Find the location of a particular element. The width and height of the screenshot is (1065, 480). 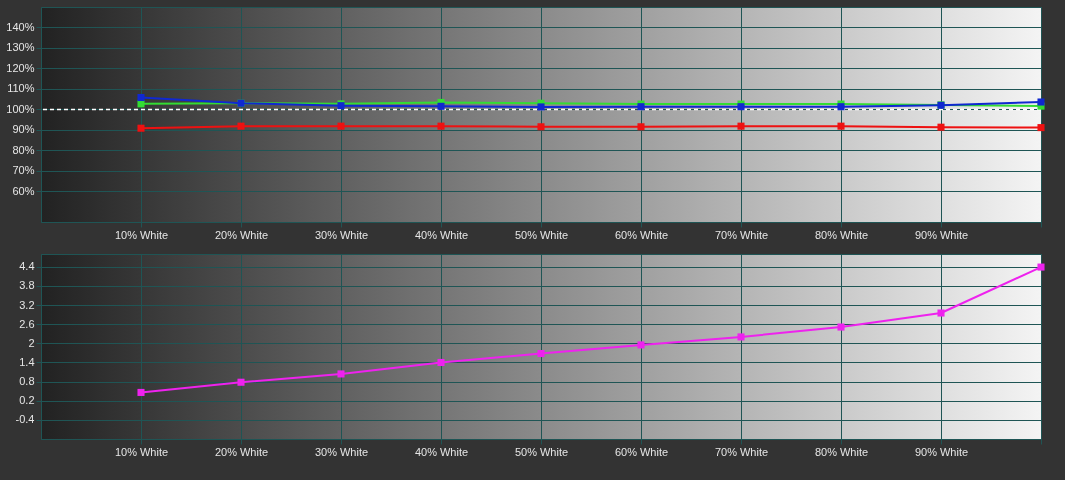

y-tick-label: 130% is located at coordinates (20, 47).